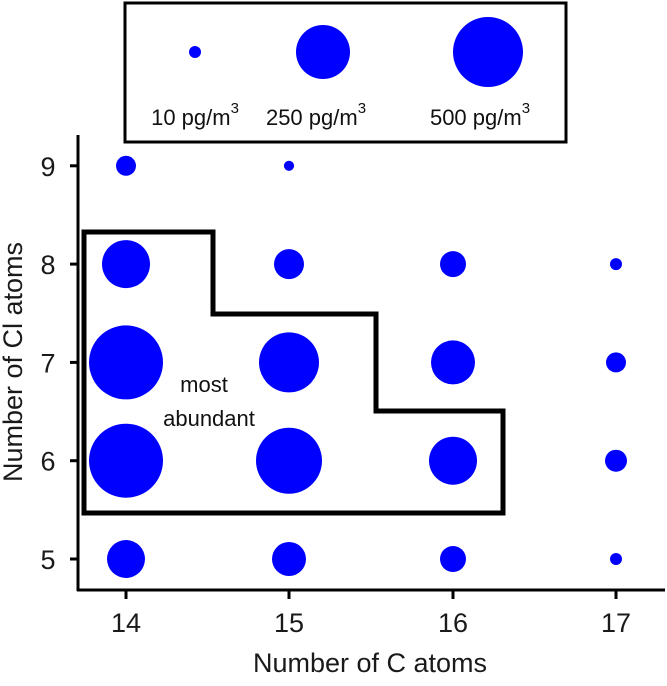 The width and height of the screenshot is (667, 686). I want to click on x-tick-label: 17, so click(616, 623).